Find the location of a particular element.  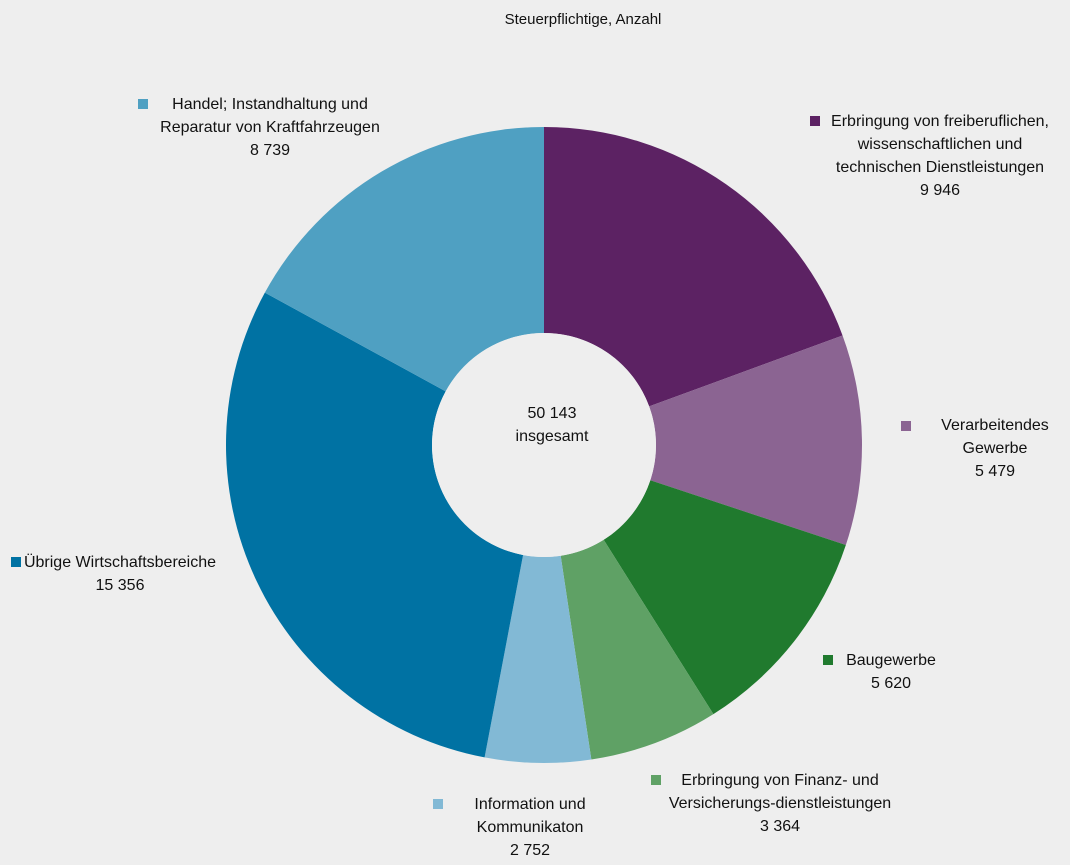

center-text: 50 143 is located at coordinates (552, 413).